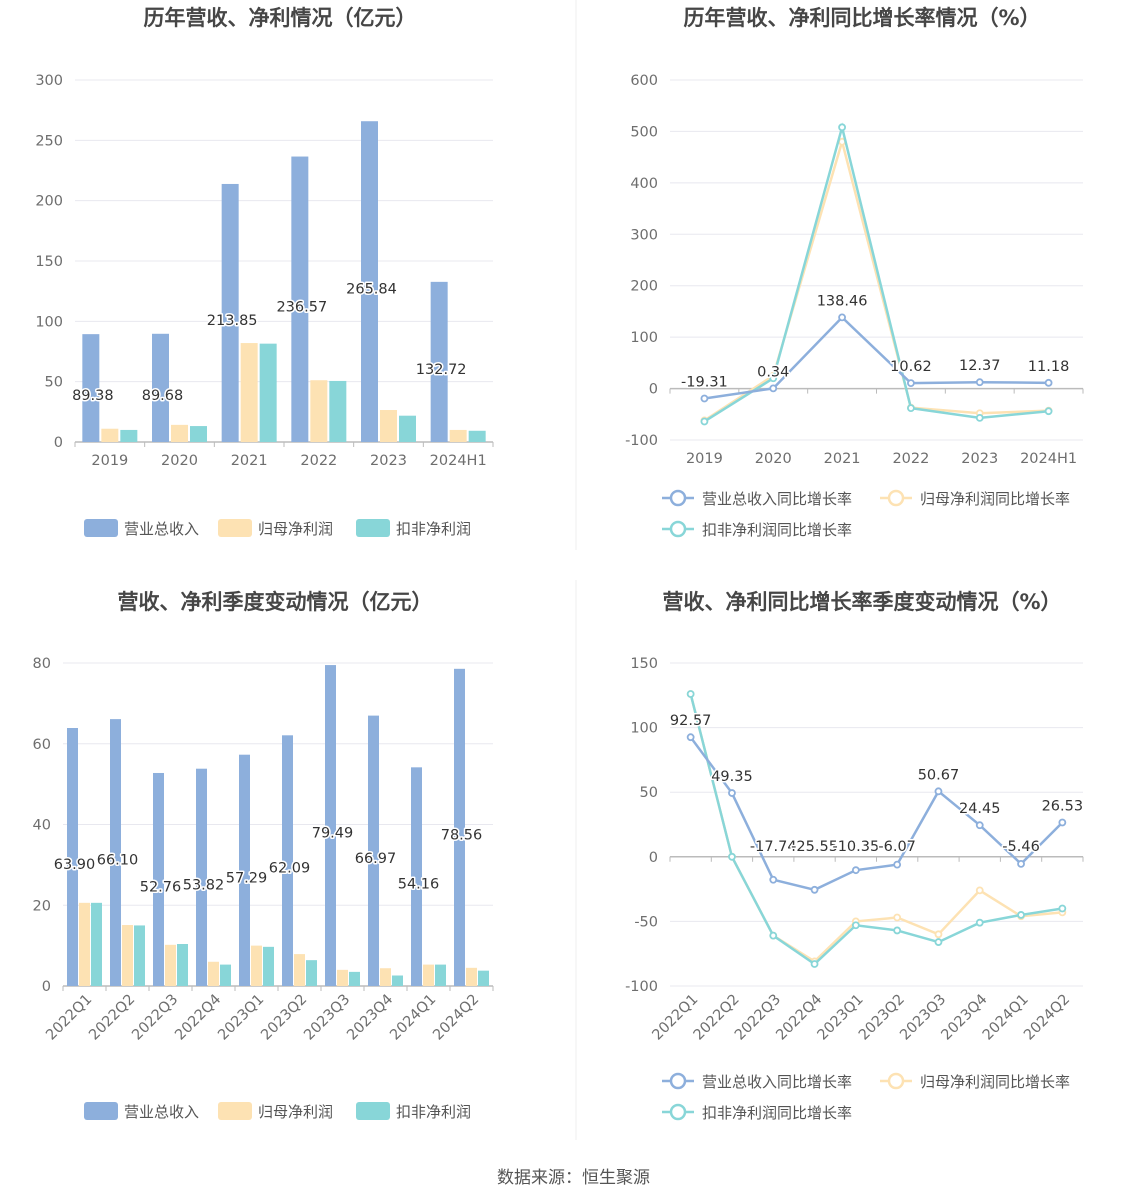  Describe the element at coordinates (644, 132) in the screenshot. I see `y-tick-label: 500` at that location.